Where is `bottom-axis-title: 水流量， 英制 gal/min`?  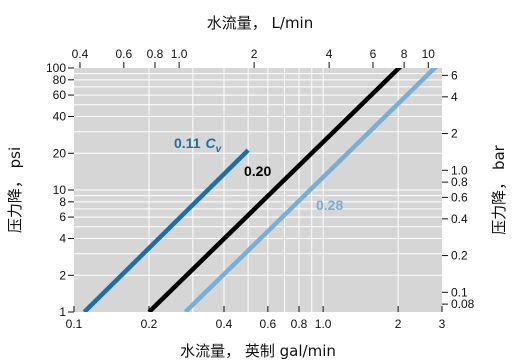 bottom-axis-title: 水流量， 英制 gal/min is located at coordinates (258, 351).